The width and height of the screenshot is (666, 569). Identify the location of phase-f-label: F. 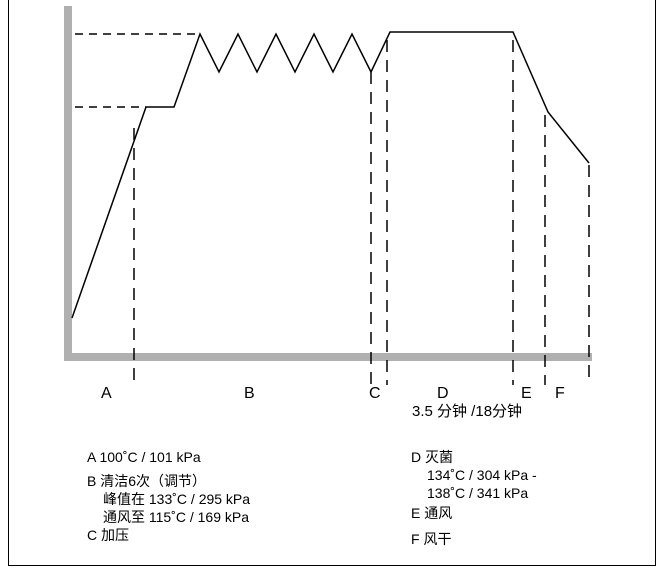
(560, 393).